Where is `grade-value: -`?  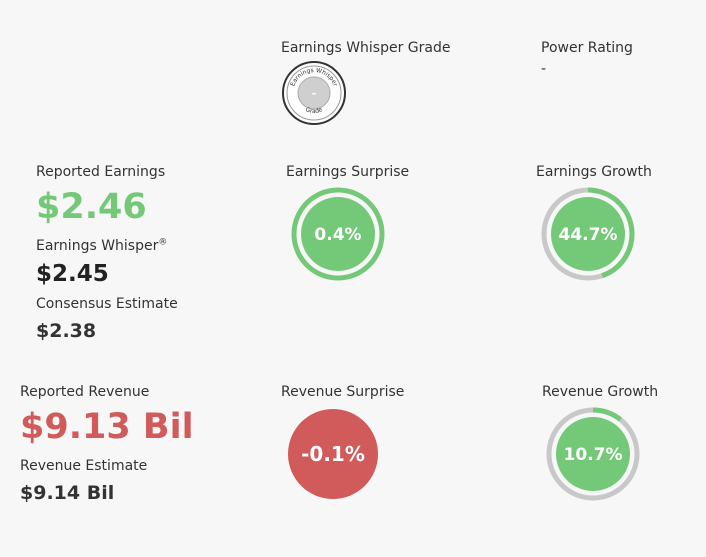 grade-value: - is located at coordinates (314, 93).